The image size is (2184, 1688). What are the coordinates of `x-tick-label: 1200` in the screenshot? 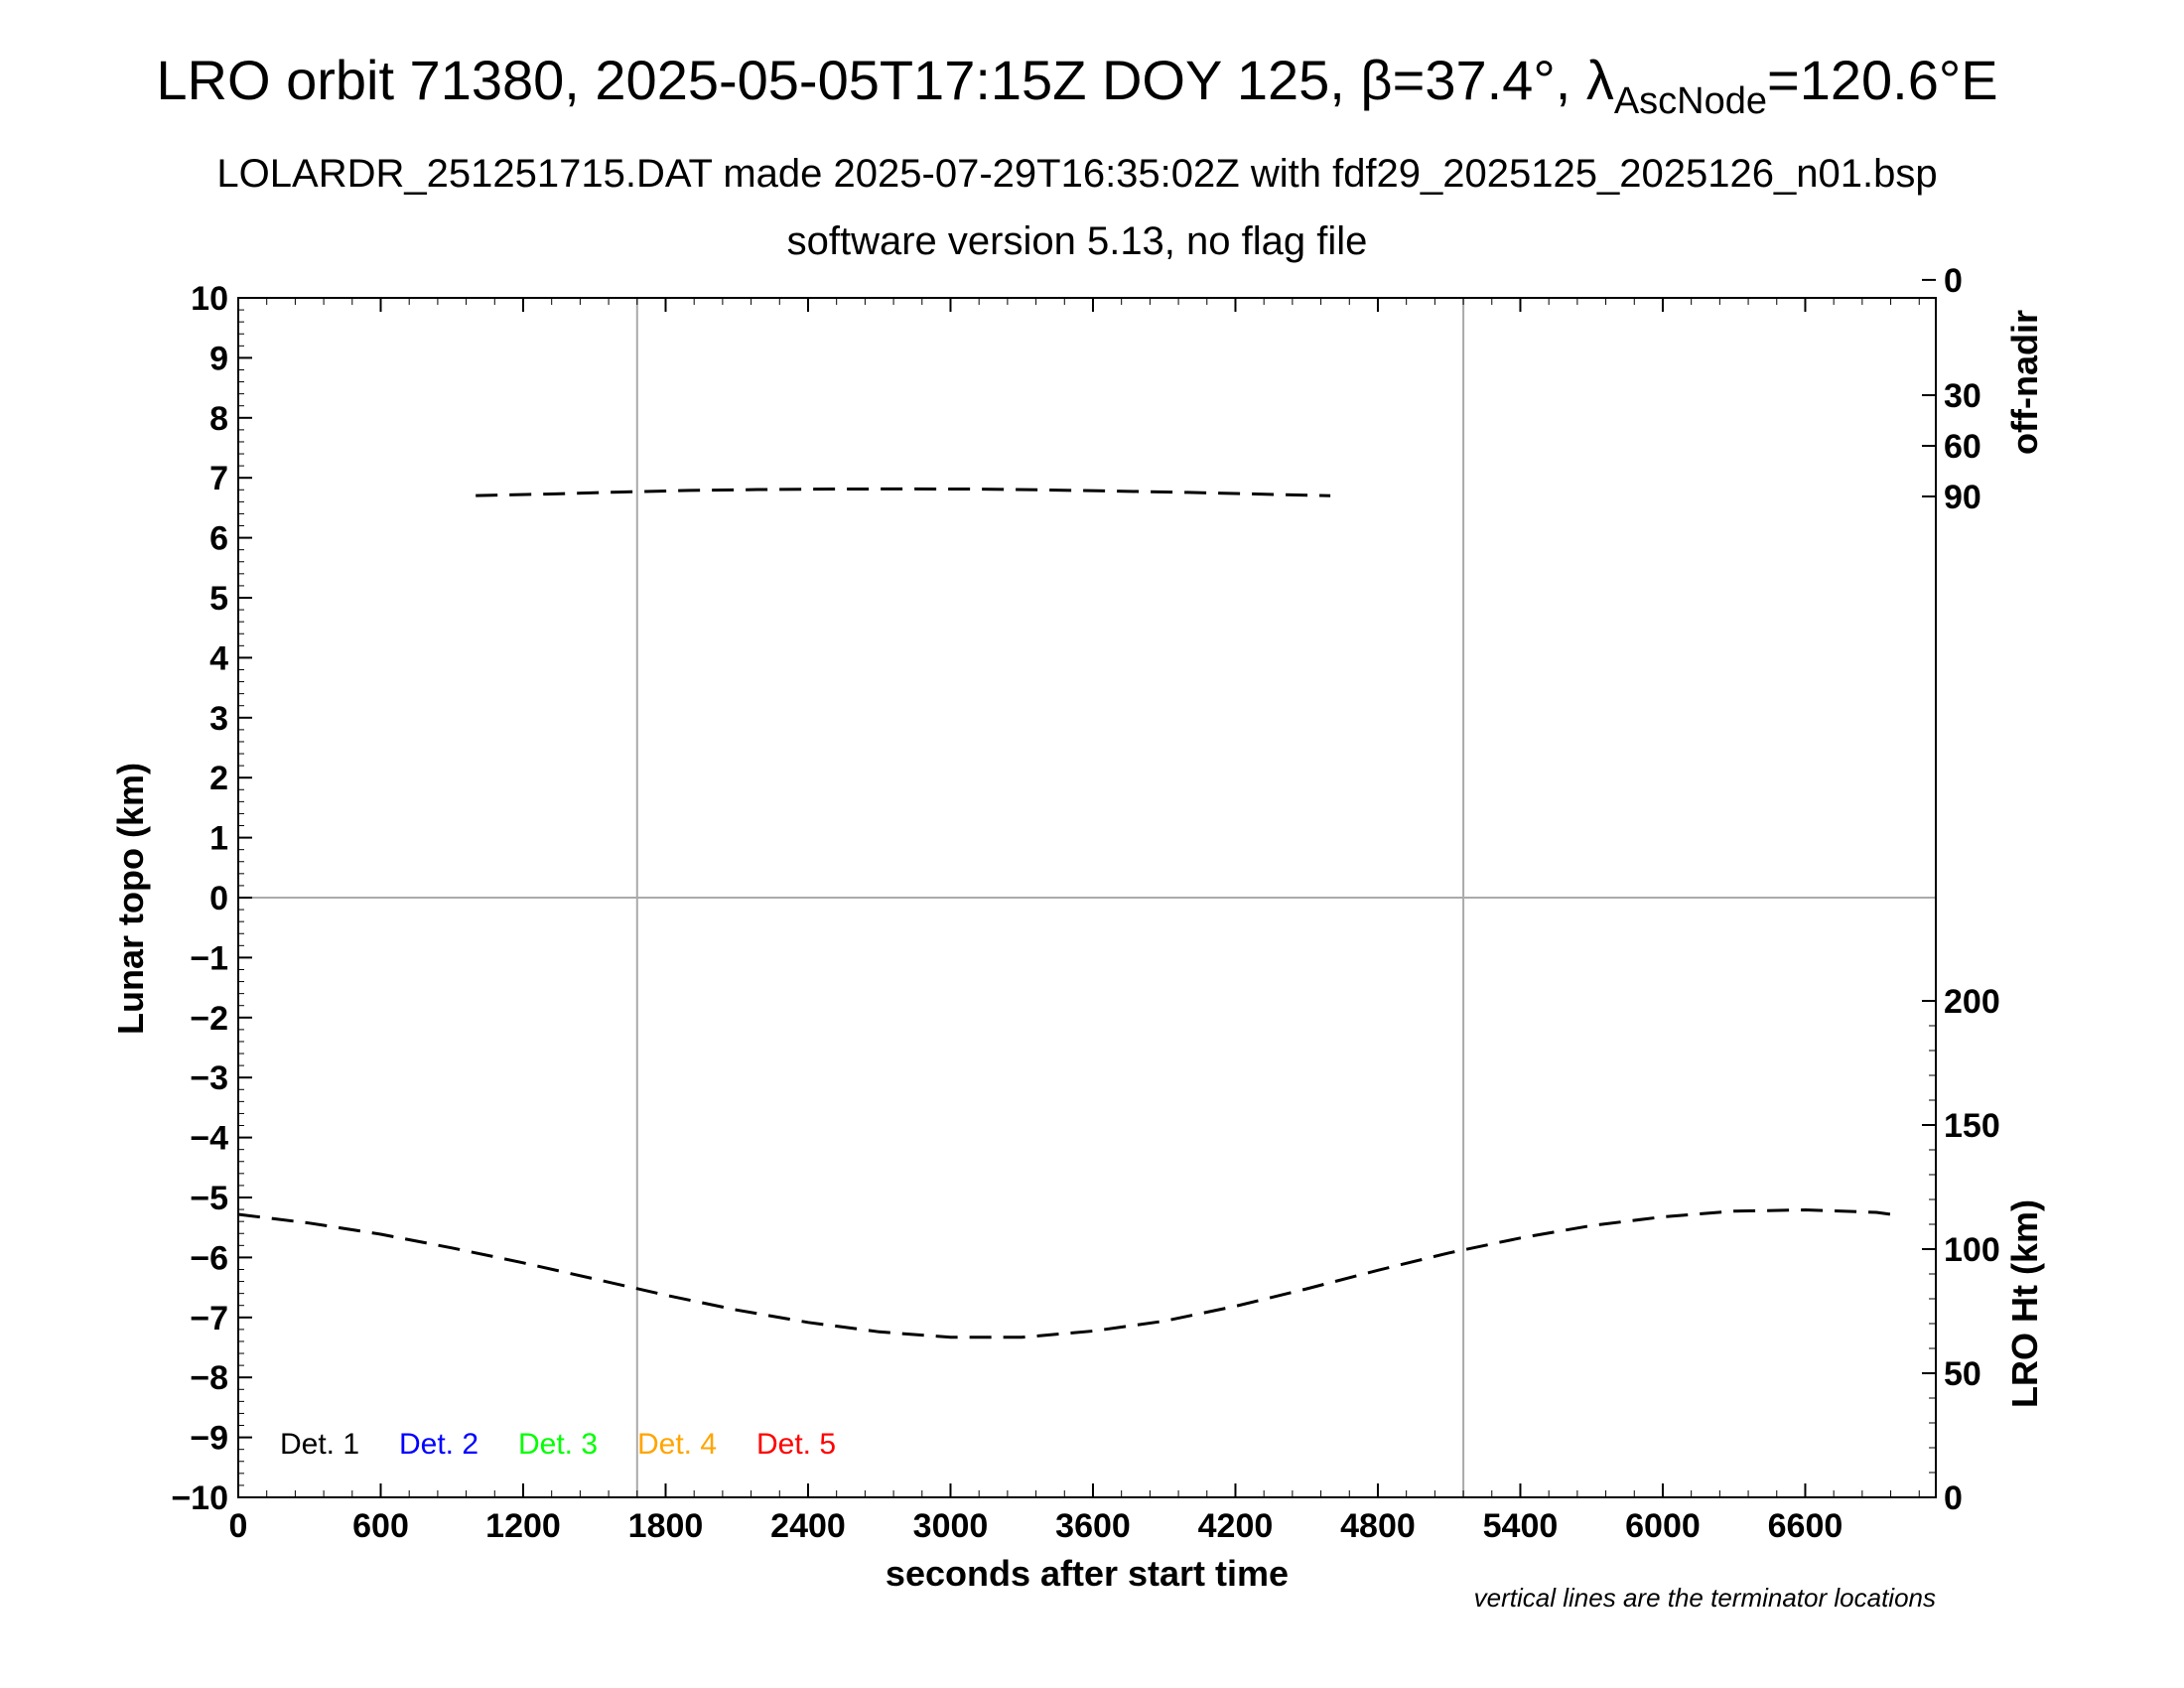 It's located at (523, 1526).